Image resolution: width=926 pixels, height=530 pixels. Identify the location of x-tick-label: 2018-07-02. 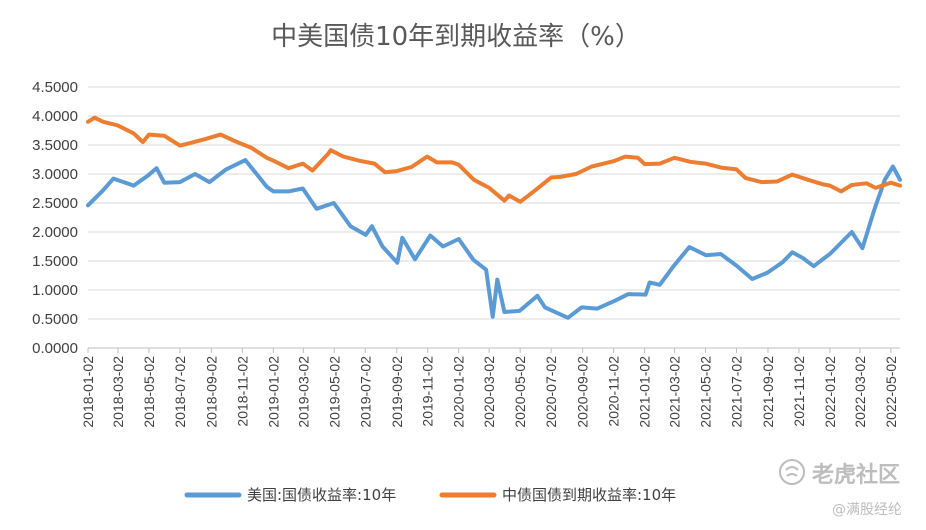
(180, 392).